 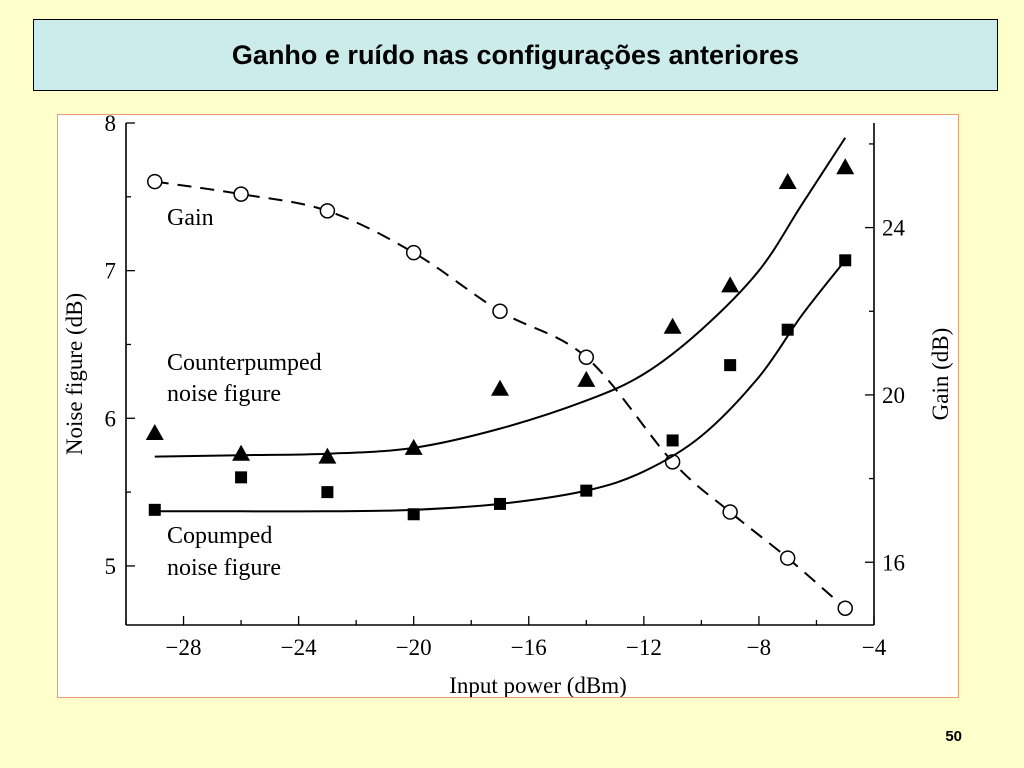 What do you see at coordinates (759, 647) in the screenshot?
I see `x-tick-label: −8` at bounding box center [759, 647].